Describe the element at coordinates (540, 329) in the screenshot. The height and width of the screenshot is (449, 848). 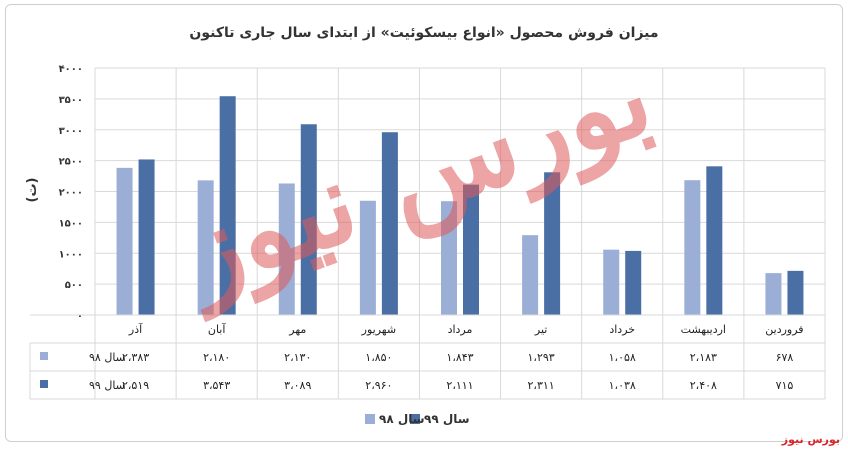
I see `category-label: تیر` at that location.